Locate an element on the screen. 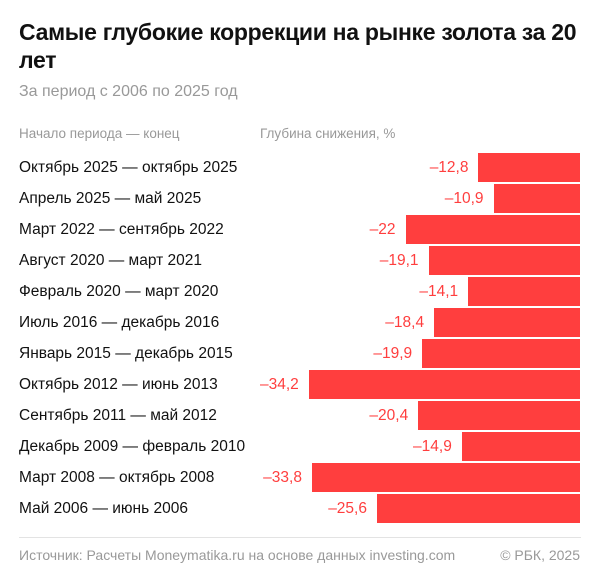  value-label: –34,2 is located at coordinates (279, 384).